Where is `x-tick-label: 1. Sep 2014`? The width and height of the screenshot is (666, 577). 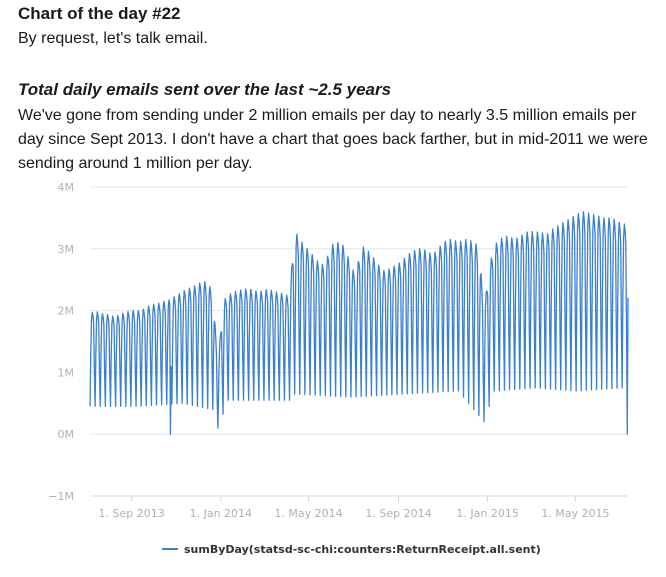 x-tick-label: 1. Sep 2014 is located at coordinates (398, 513).